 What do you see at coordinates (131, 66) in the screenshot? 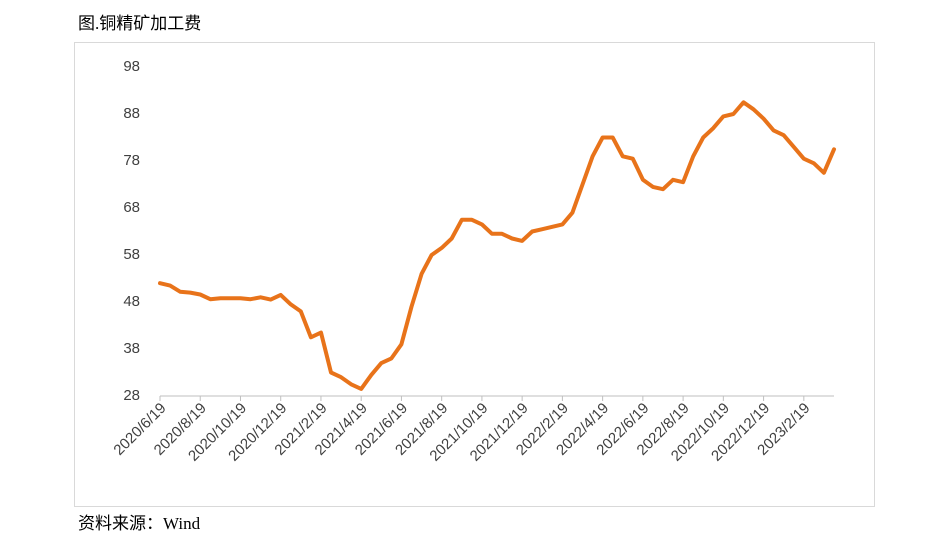
I see `y-tick-label: 98` at bounding box center [131, 66].